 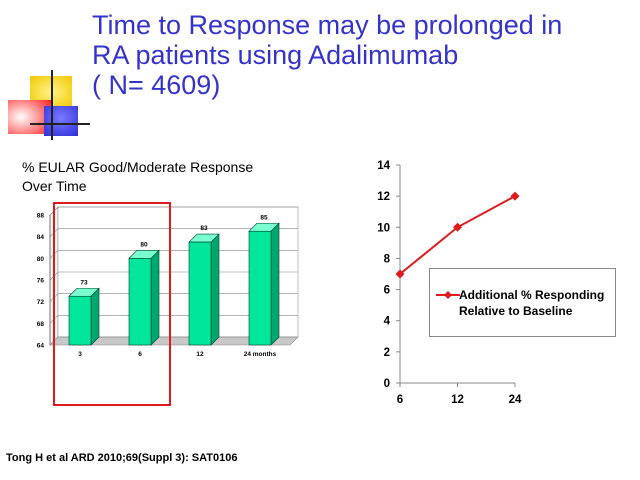 I want to click on caption-line: Over Time, so click(x=54, y=186).